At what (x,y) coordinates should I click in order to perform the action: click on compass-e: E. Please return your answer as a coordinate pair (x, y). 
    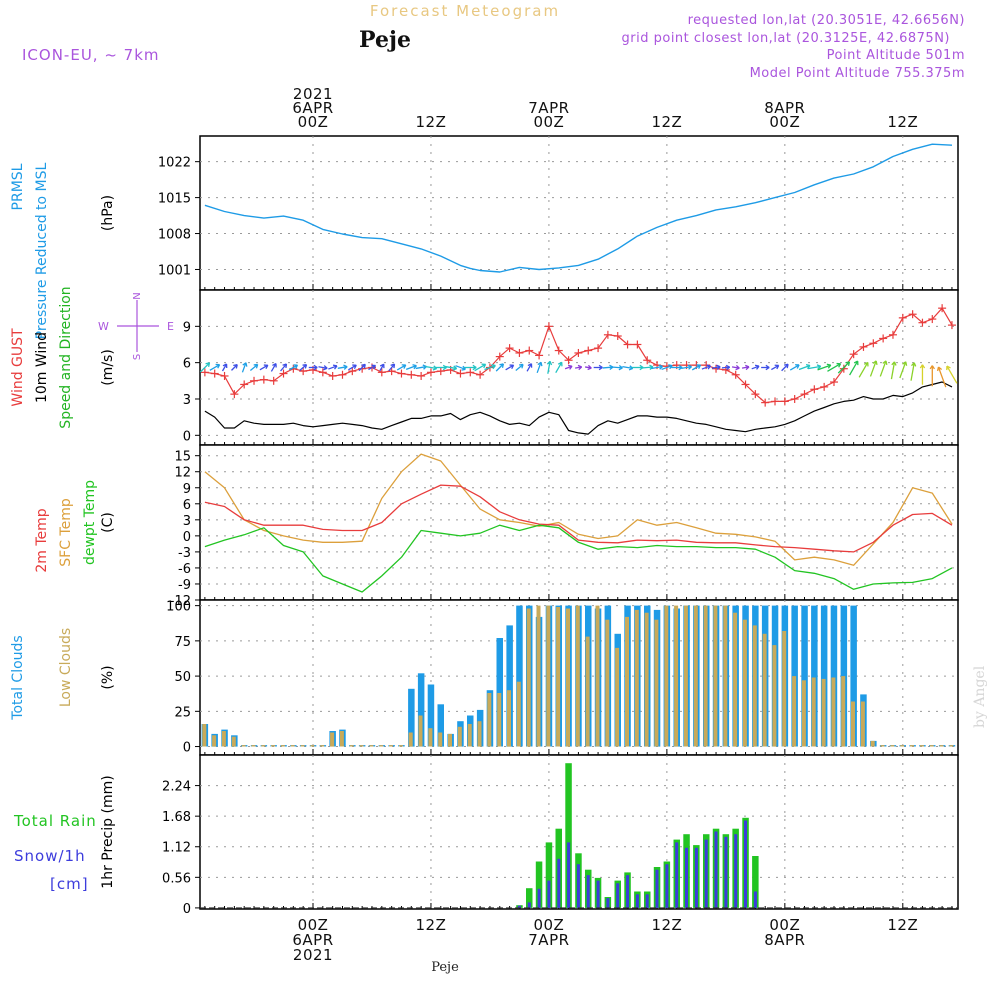
    Looking at the image, I should click on (170, 326).